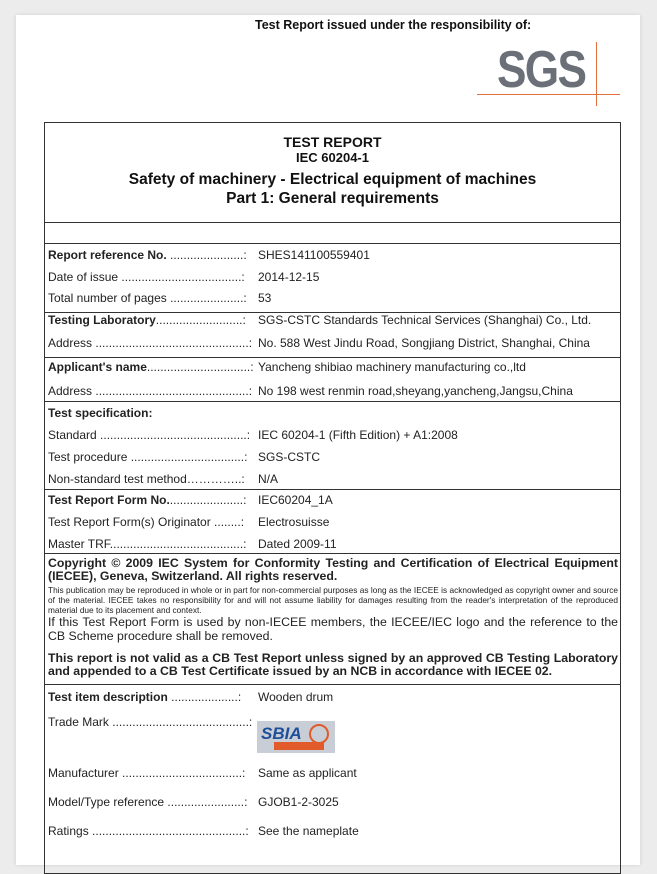 The width and height of the screenshot is (657, 874). I want to click on field-value: 53, so click(265, 298).